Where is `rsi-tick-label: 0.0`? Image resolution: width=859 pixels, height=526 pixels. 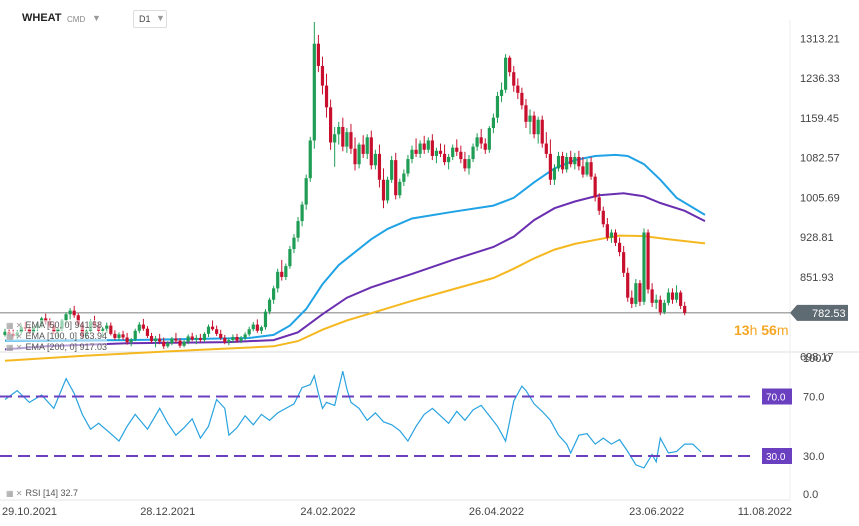
rsi-tick-label: 0.0 is located at coordinates (810, 495).